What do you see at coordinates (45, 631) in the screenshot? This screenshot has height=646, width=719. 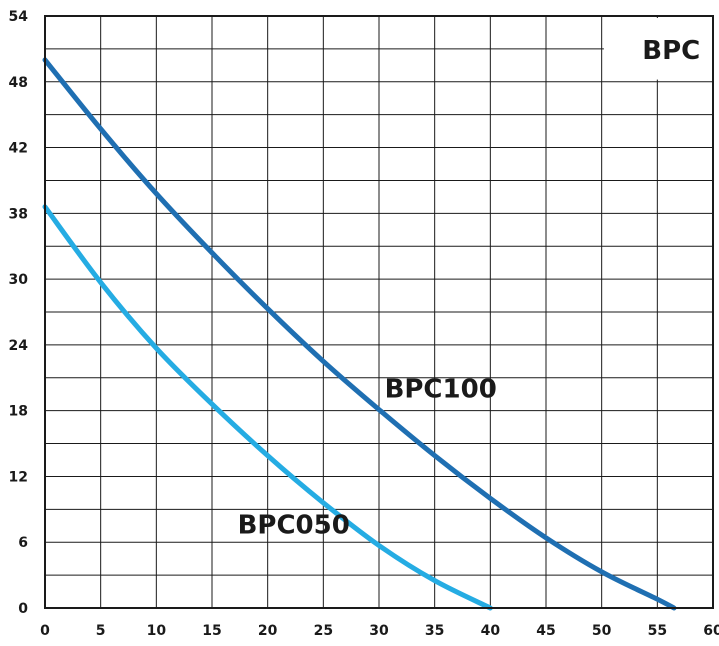 I see `x-tick-label: 0` at bounding box center [45, 631].